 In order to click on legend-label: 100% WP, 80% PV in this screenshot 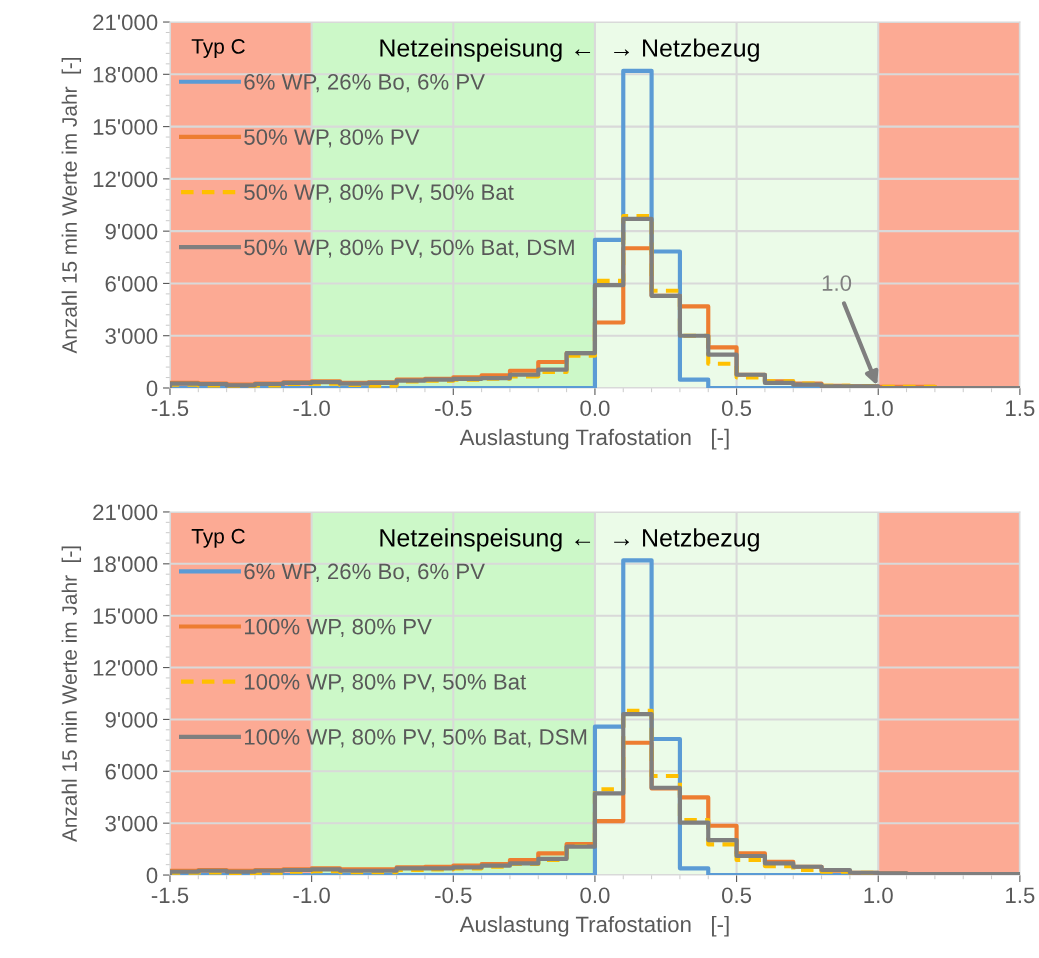, I will do `click(338, 628)`.